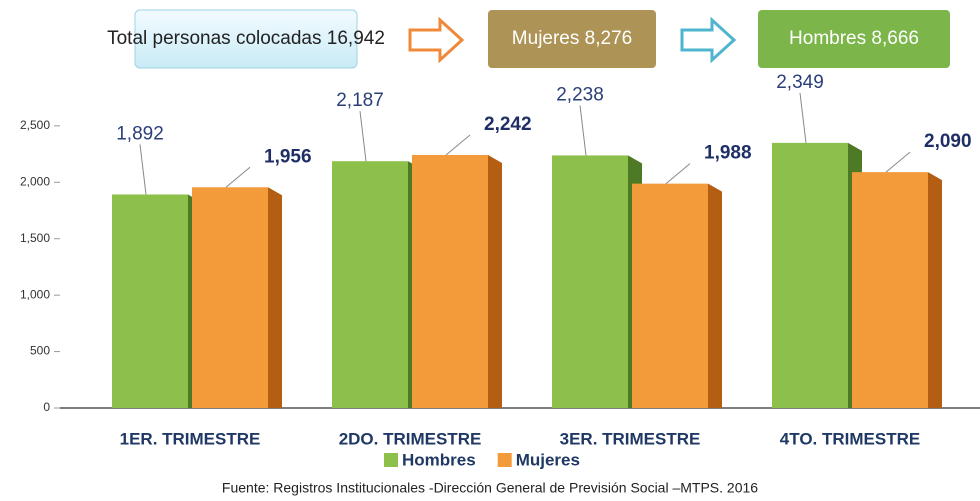 Image resolution: width=980 pixels, height=501 pixels. I want to click on y-tick-label: 1,000, so click(35, 294).